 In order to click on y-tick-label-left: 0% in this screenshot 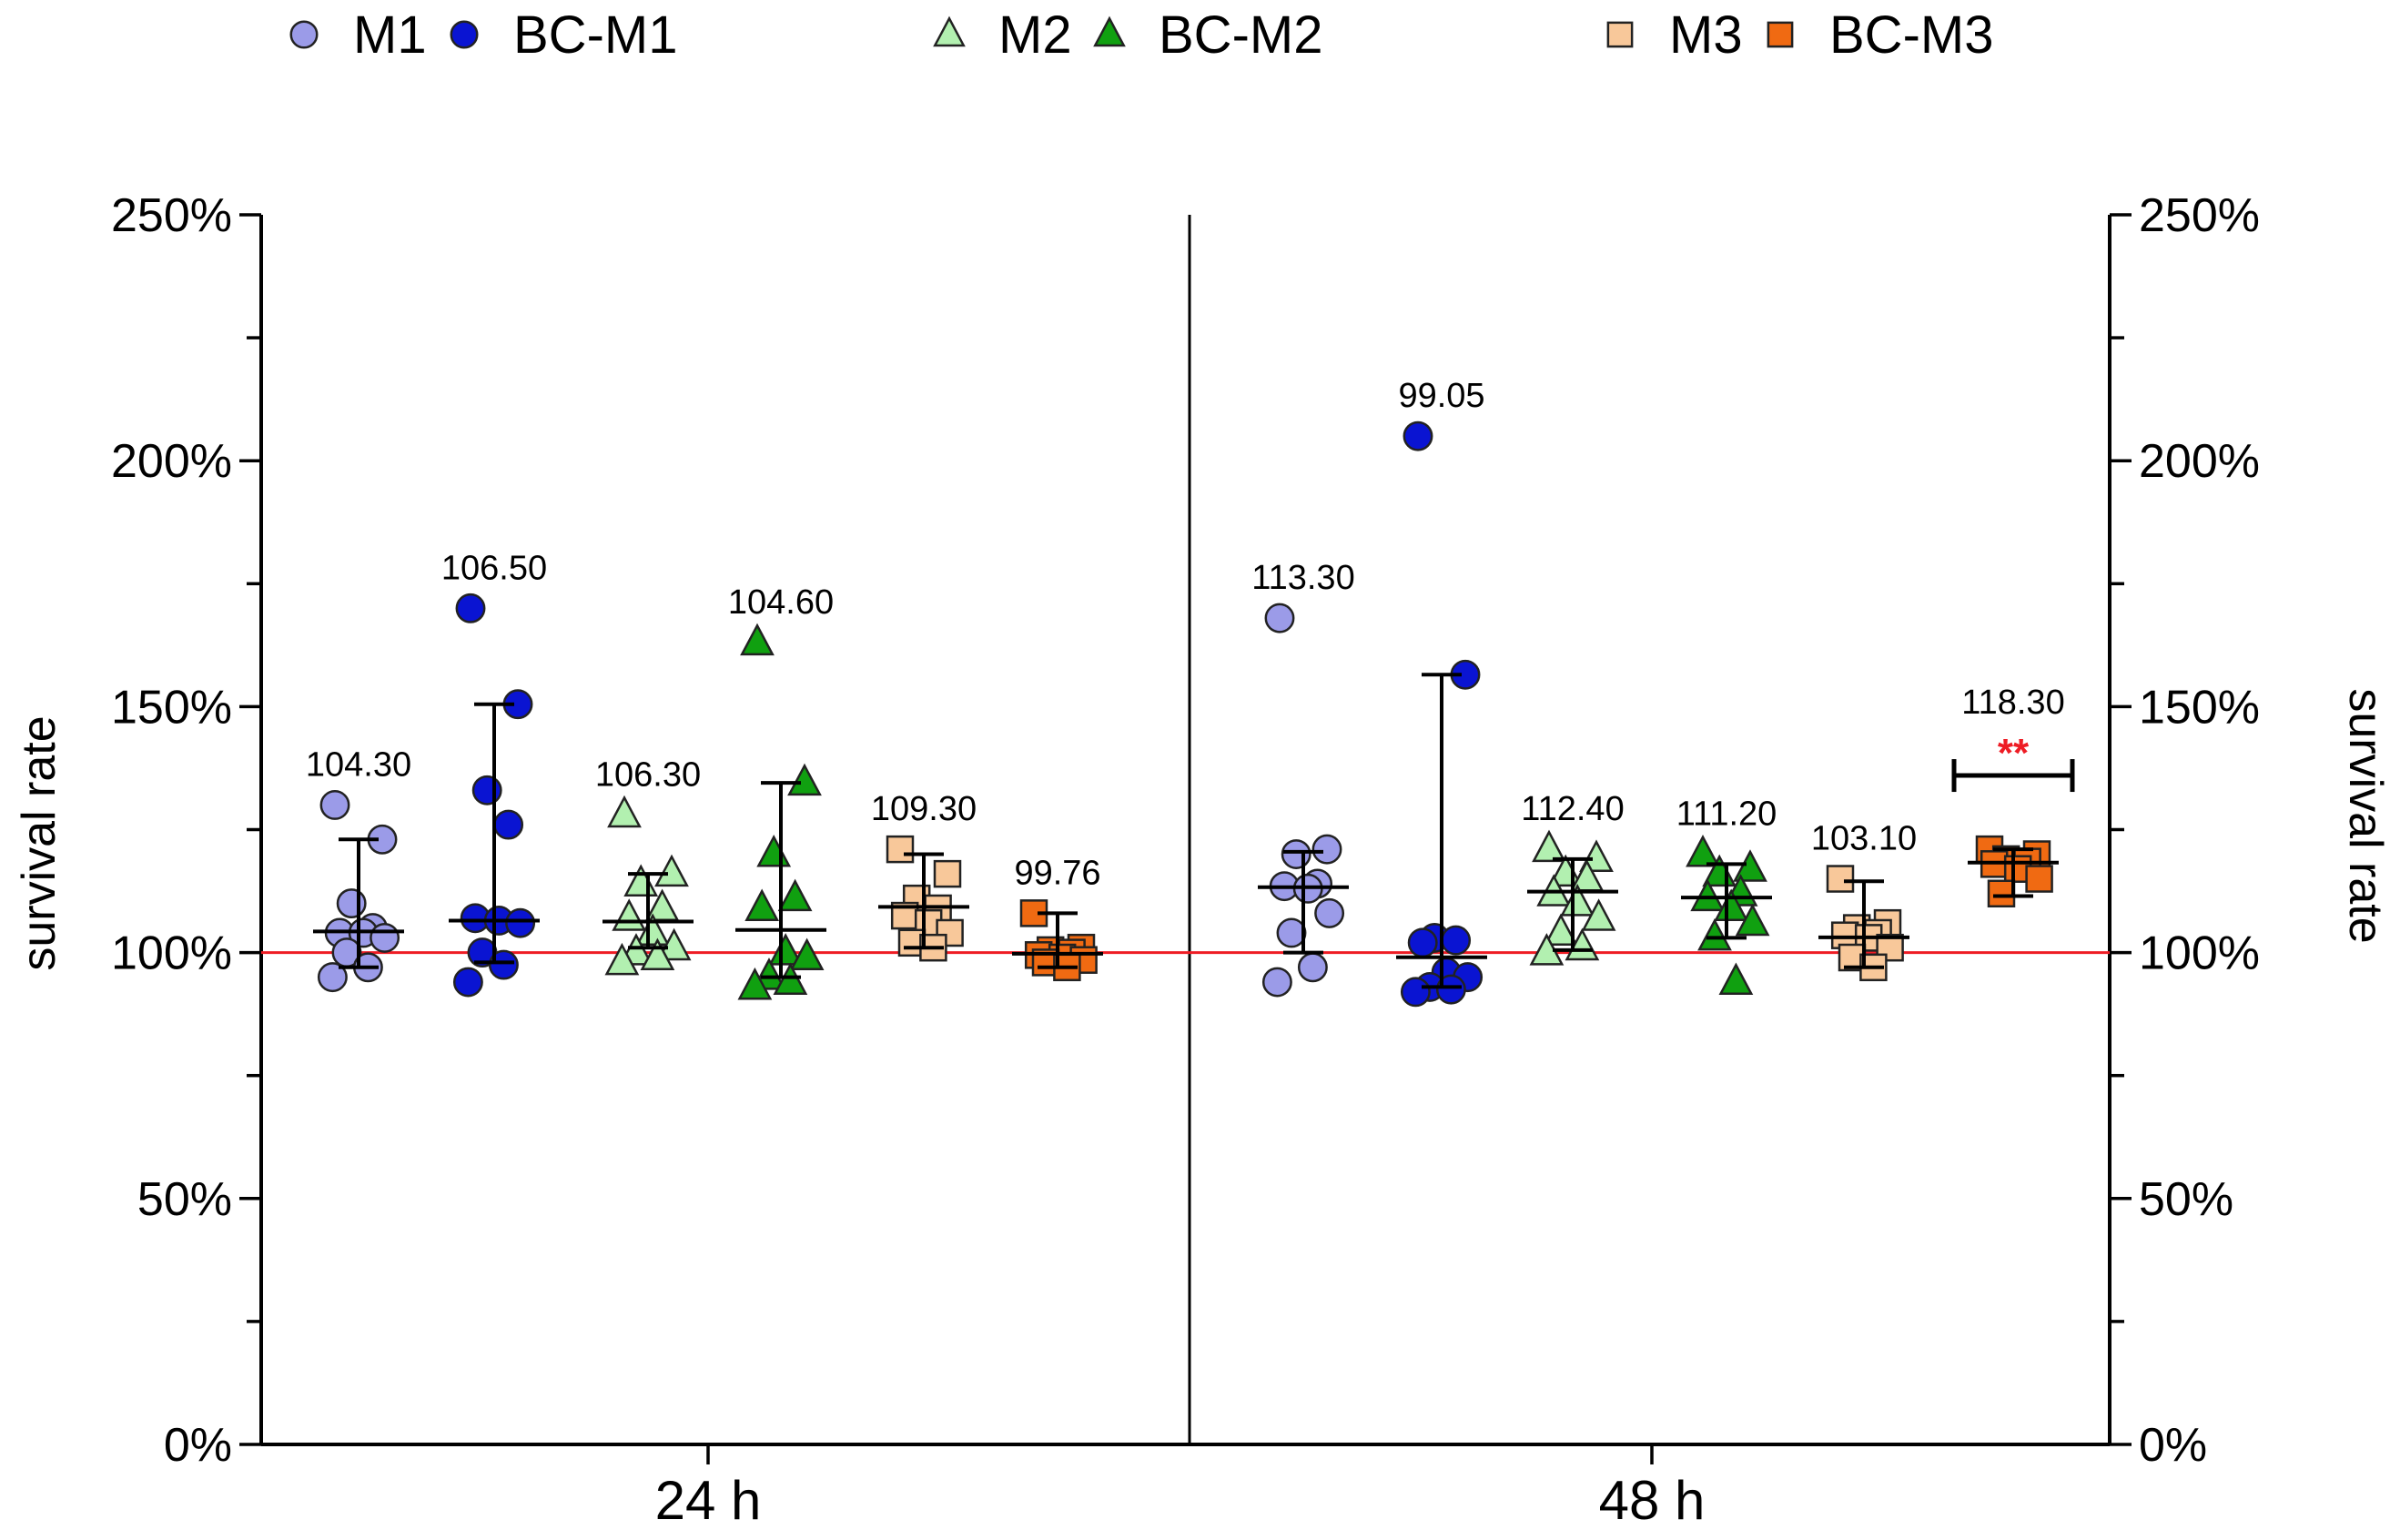, I will do `click(198, 1445)`.